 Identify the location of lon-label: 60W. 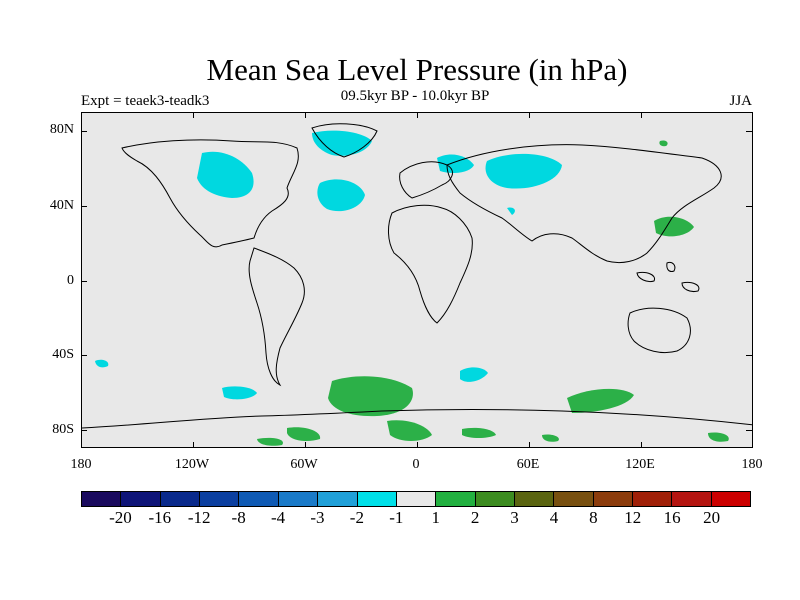
(304, 464).